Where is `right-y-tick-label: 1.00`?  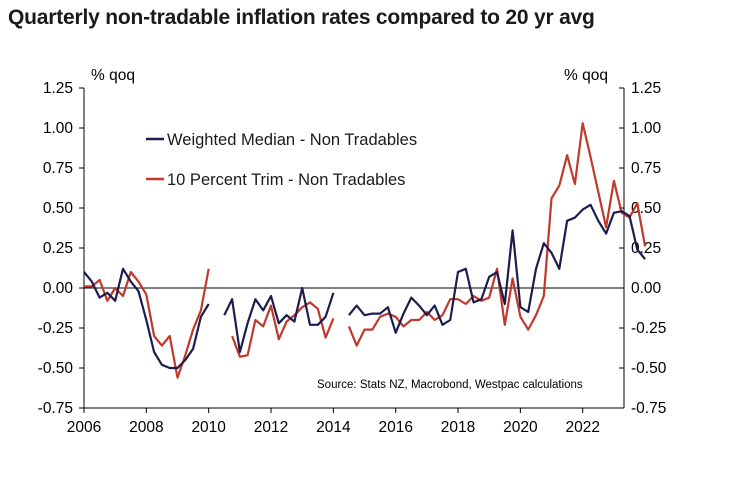
right-y-tick-label: 1.00 is located at coordinates (646, 128).